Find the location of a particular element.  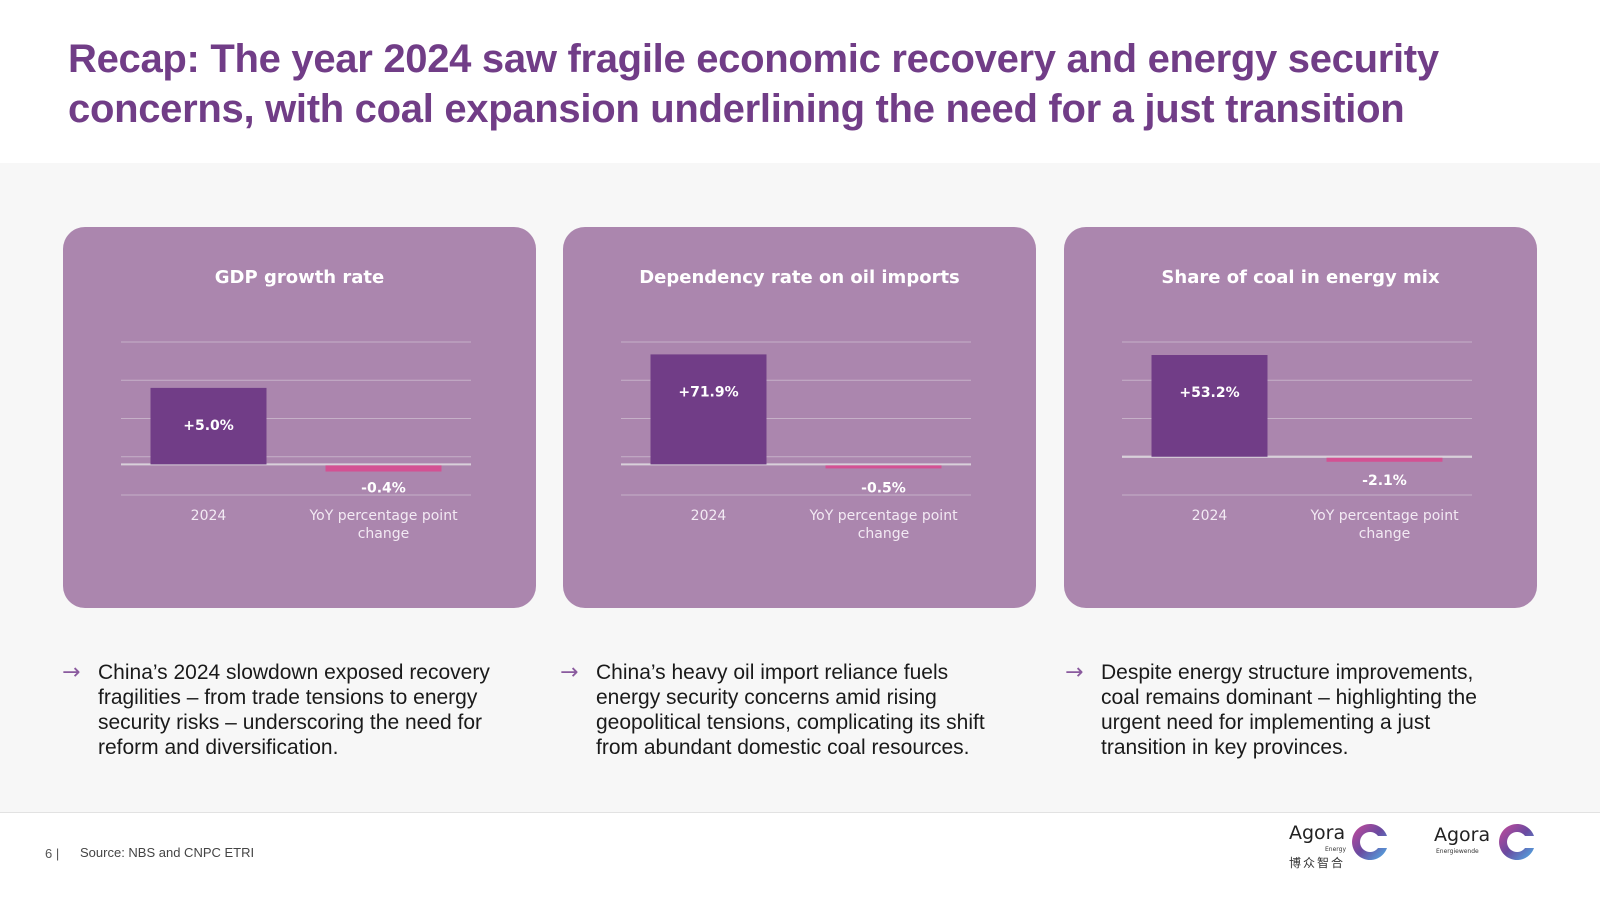

page-number: 6 | is located at coordinates (52, 853).